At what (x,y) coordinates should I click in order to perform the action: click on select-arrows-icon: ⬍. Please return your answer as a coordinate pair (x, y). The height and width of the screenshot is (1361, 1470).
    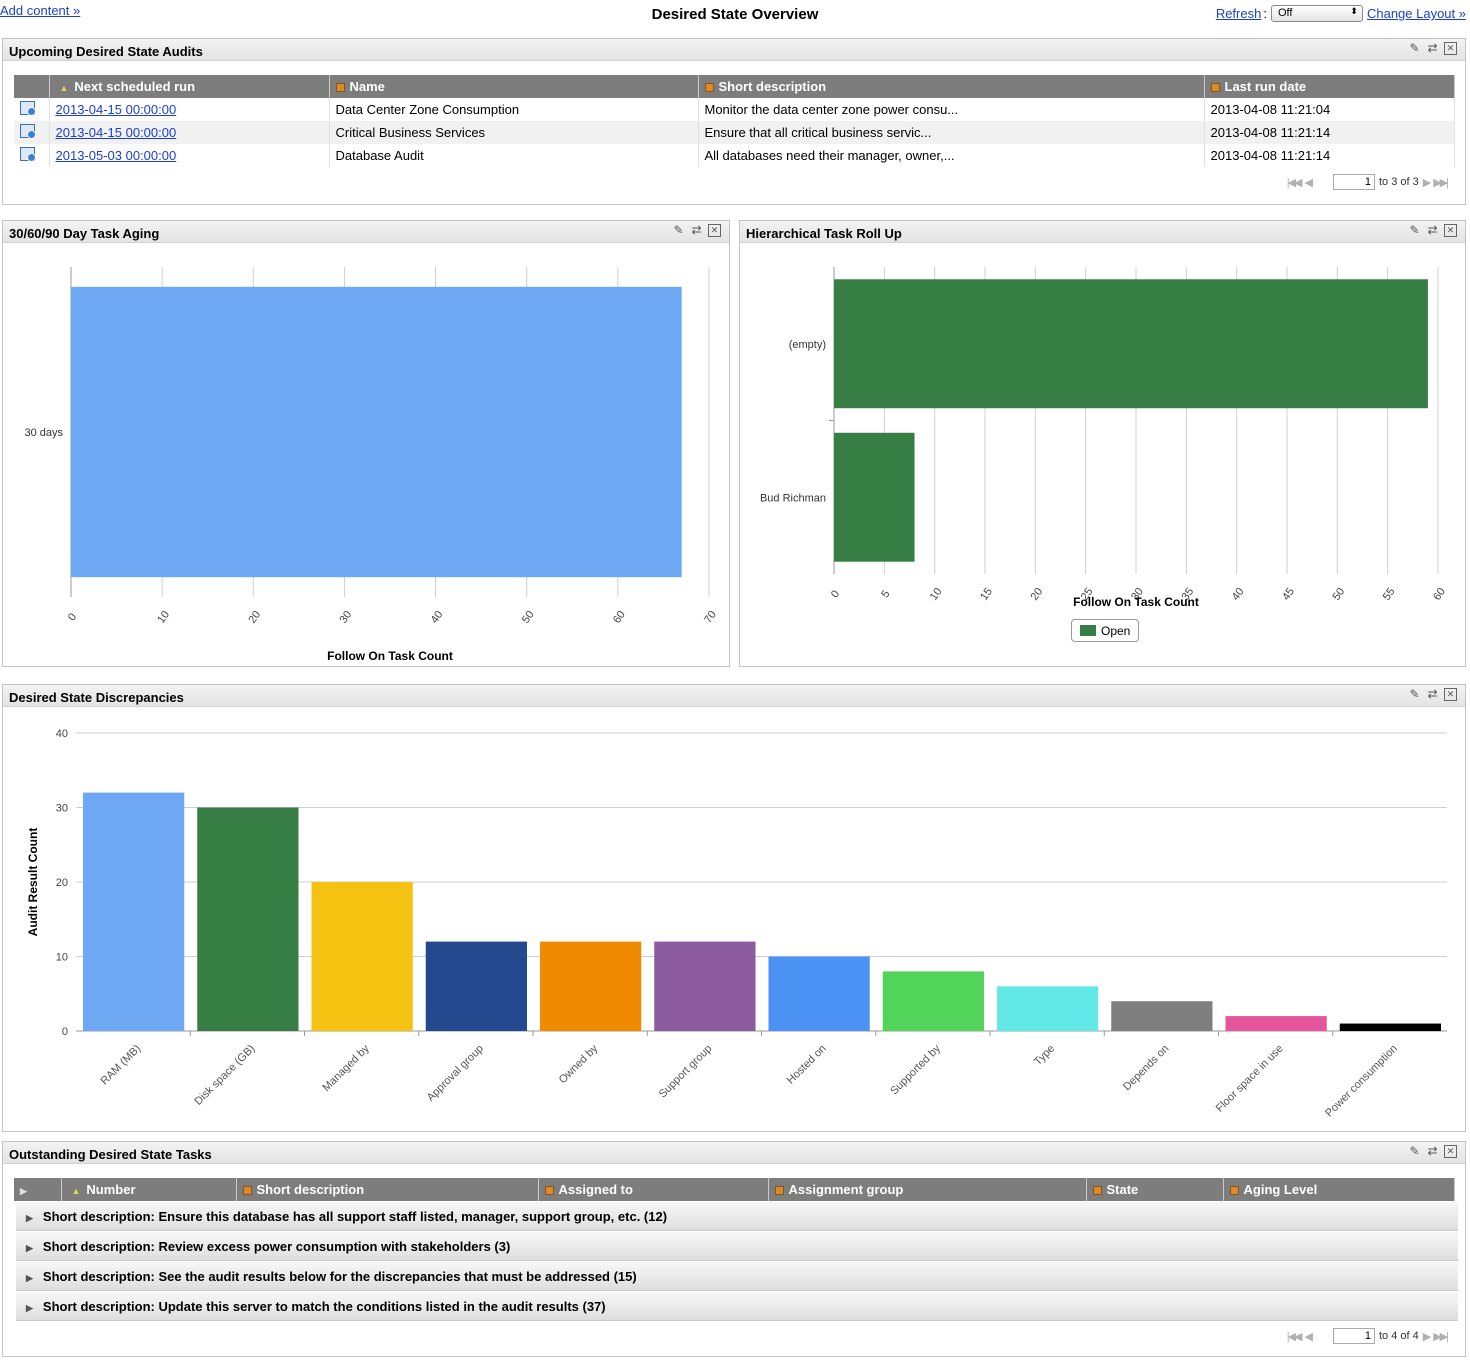
    Looking at the image, I should click on (1354, 11).